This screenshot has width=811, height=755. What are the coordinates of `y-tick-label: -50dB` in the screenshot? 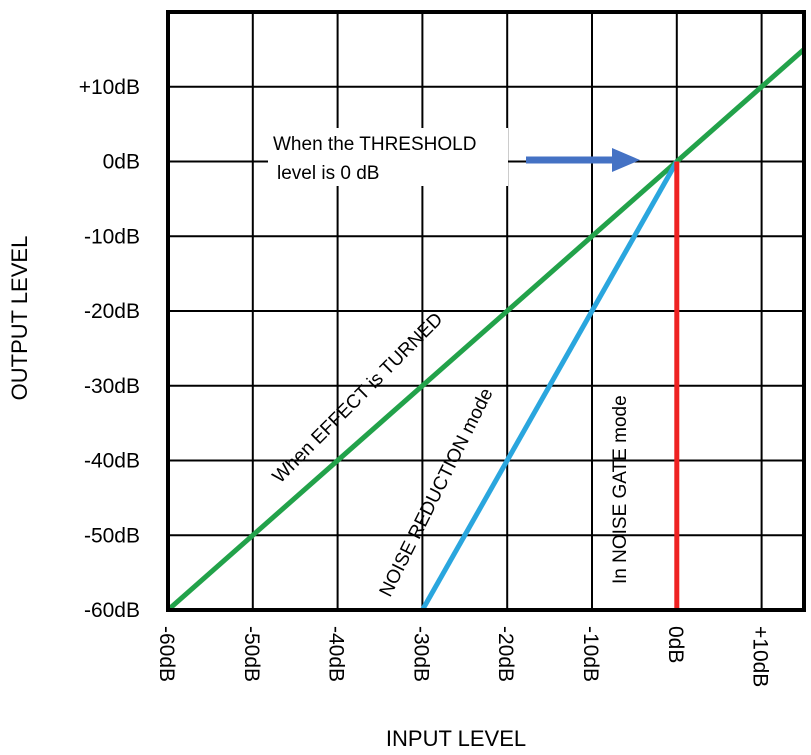 It's located at (112, 535).